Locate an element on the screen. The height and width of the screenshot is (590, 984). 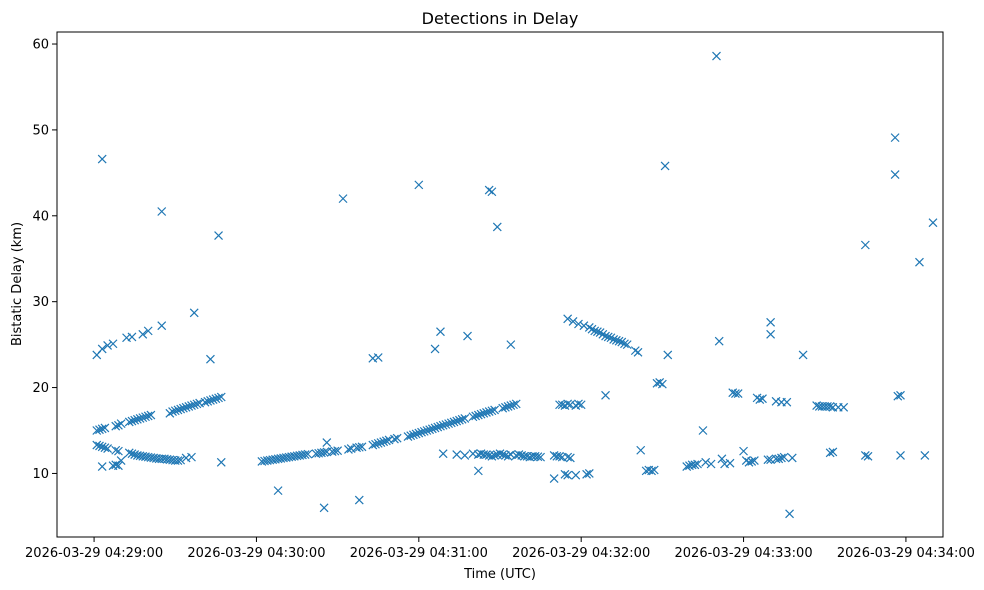
y-tick-label: 10 is located at coordinates (40, 474).